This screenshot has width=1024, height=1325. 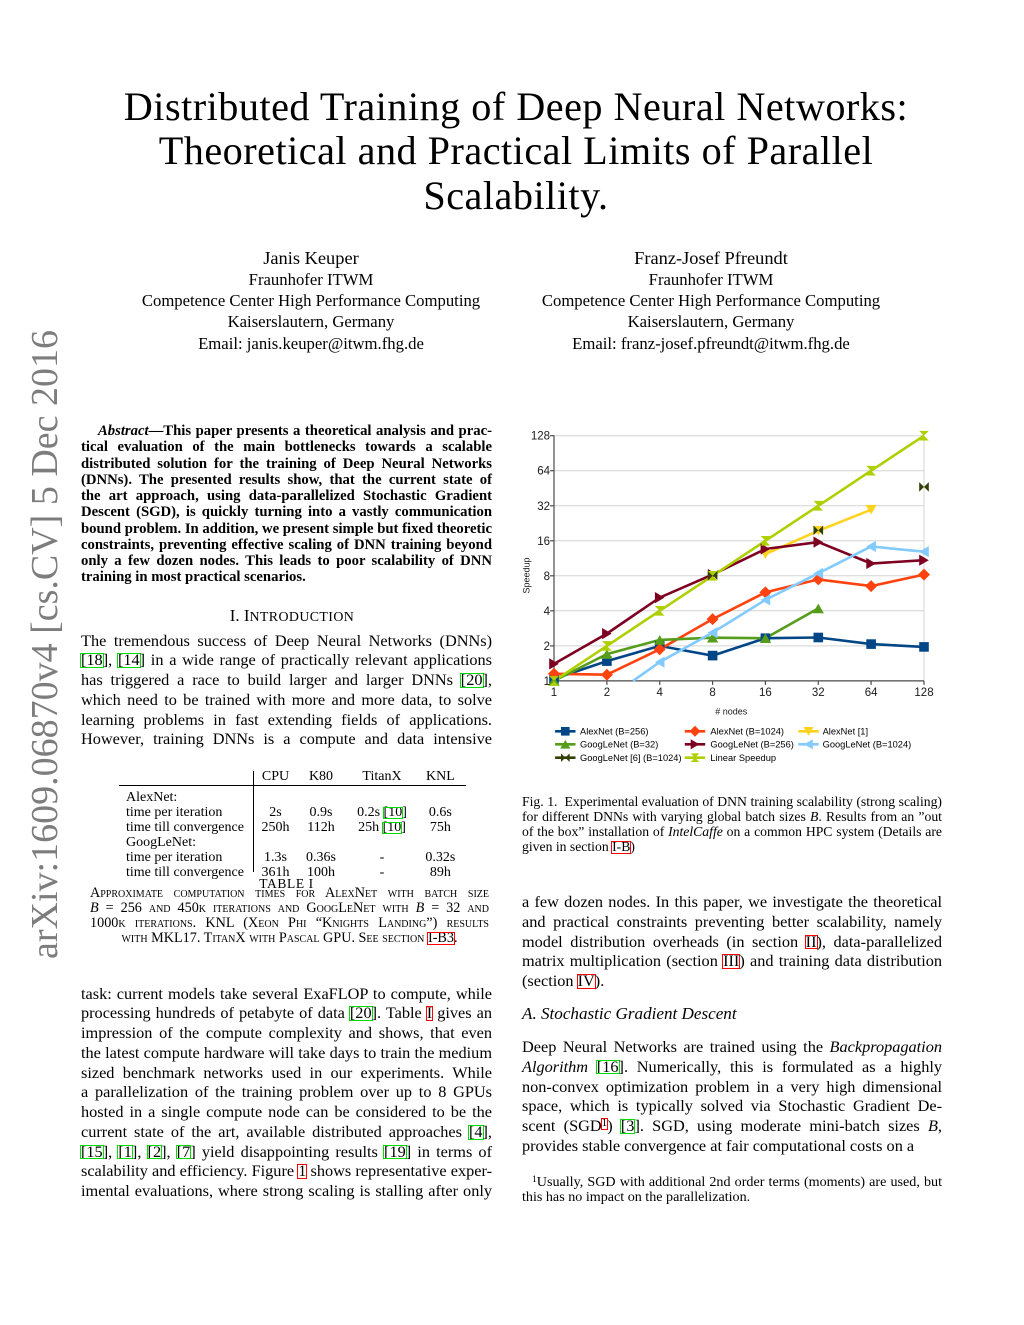 What do you see at coordinates (527, 575) in the screenshot?
I see `svg-text: Speedup` at bounding box center [527, 575].